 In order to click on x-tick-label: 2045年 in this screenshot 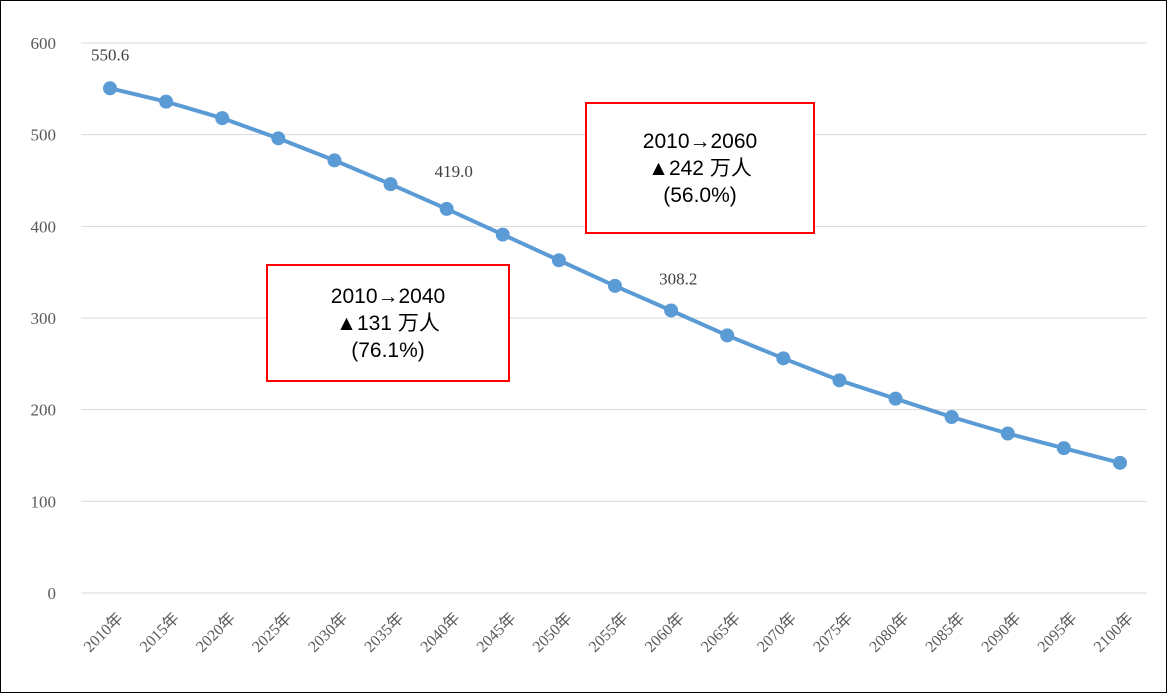, I will do `click(496, 632)`.